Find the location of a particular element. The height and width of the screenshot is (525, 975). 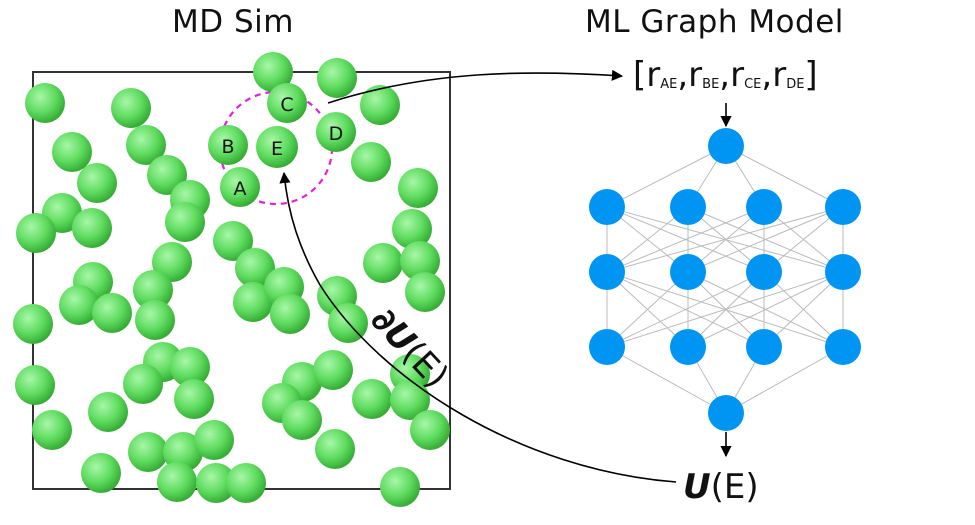

feature-r-ae: r is located at coordinates (653, 75).